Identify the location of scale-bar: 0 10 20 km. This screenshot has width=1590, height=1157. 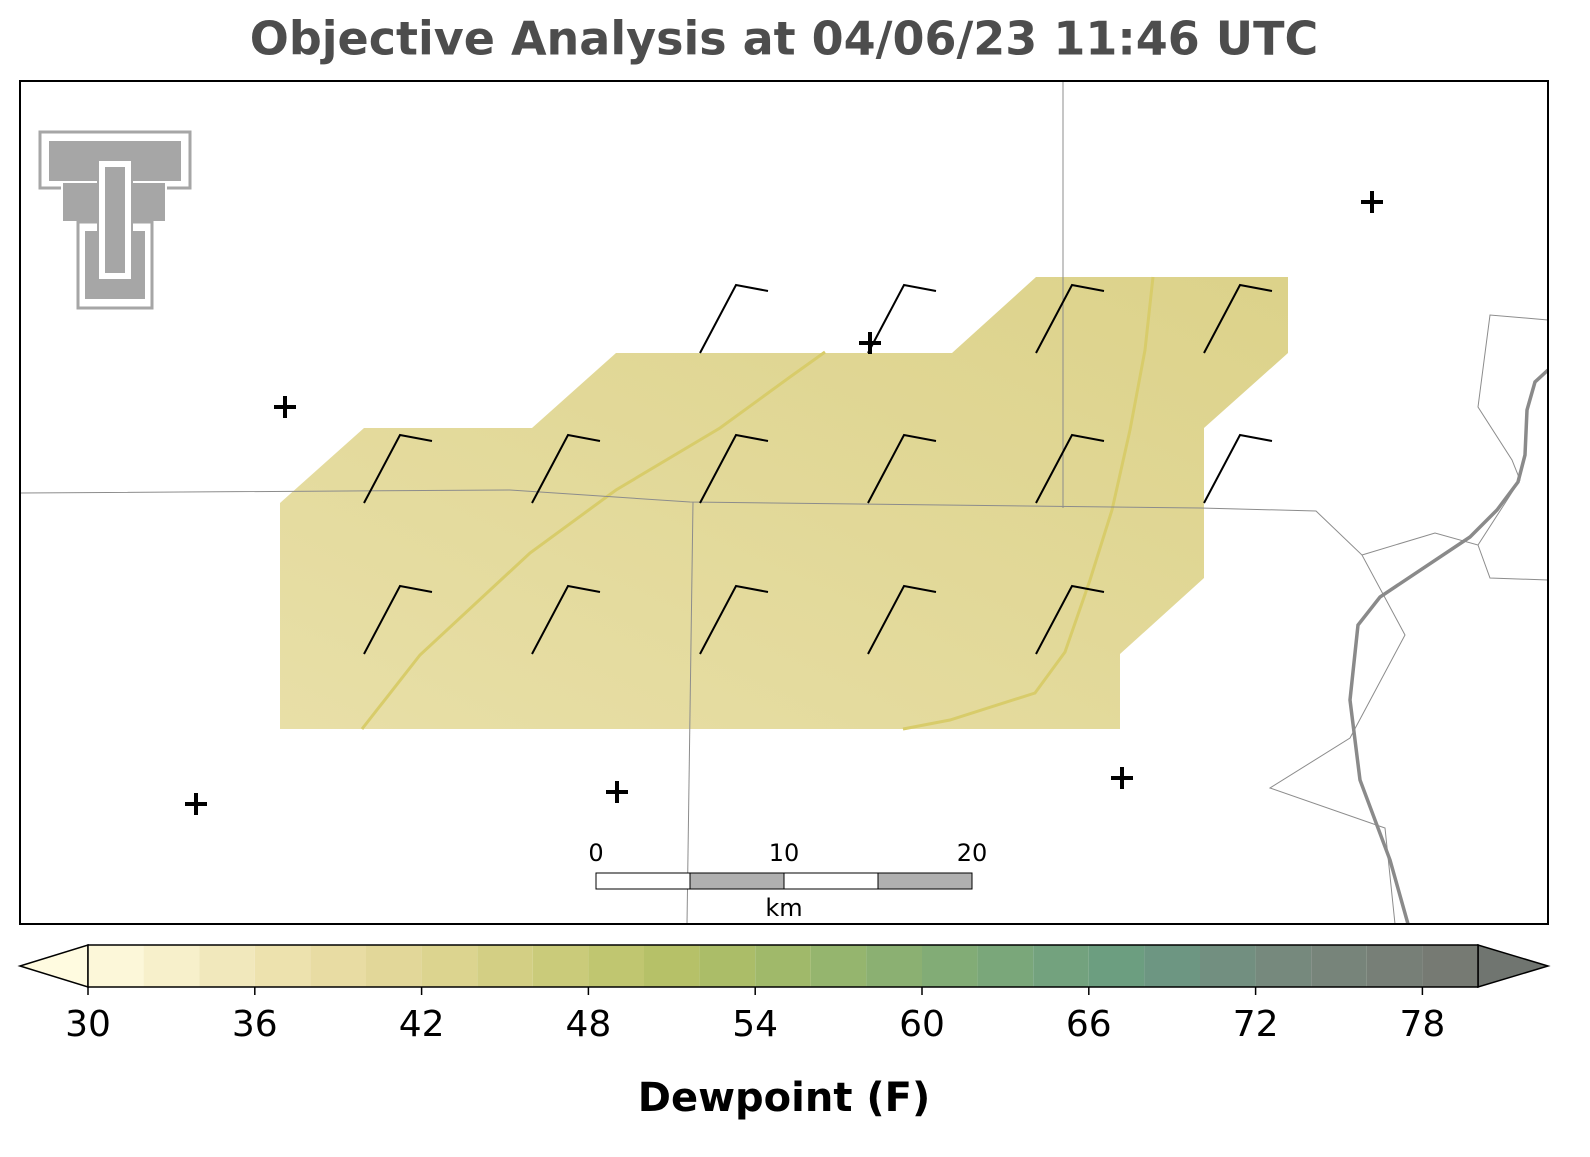
(787, 880).